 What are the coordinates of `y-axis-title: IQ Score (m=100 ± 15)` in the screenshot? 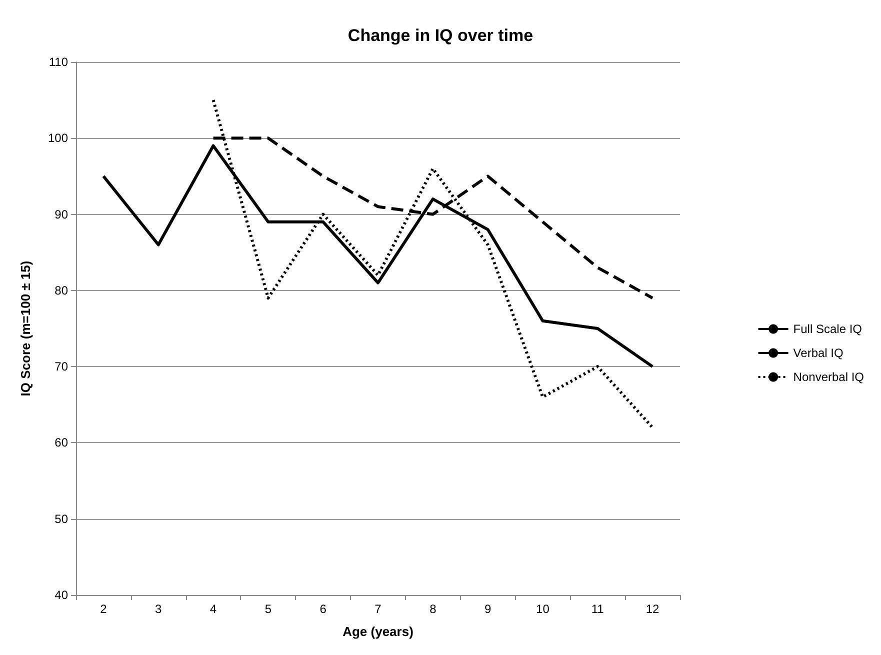 It's located at (25, 328).